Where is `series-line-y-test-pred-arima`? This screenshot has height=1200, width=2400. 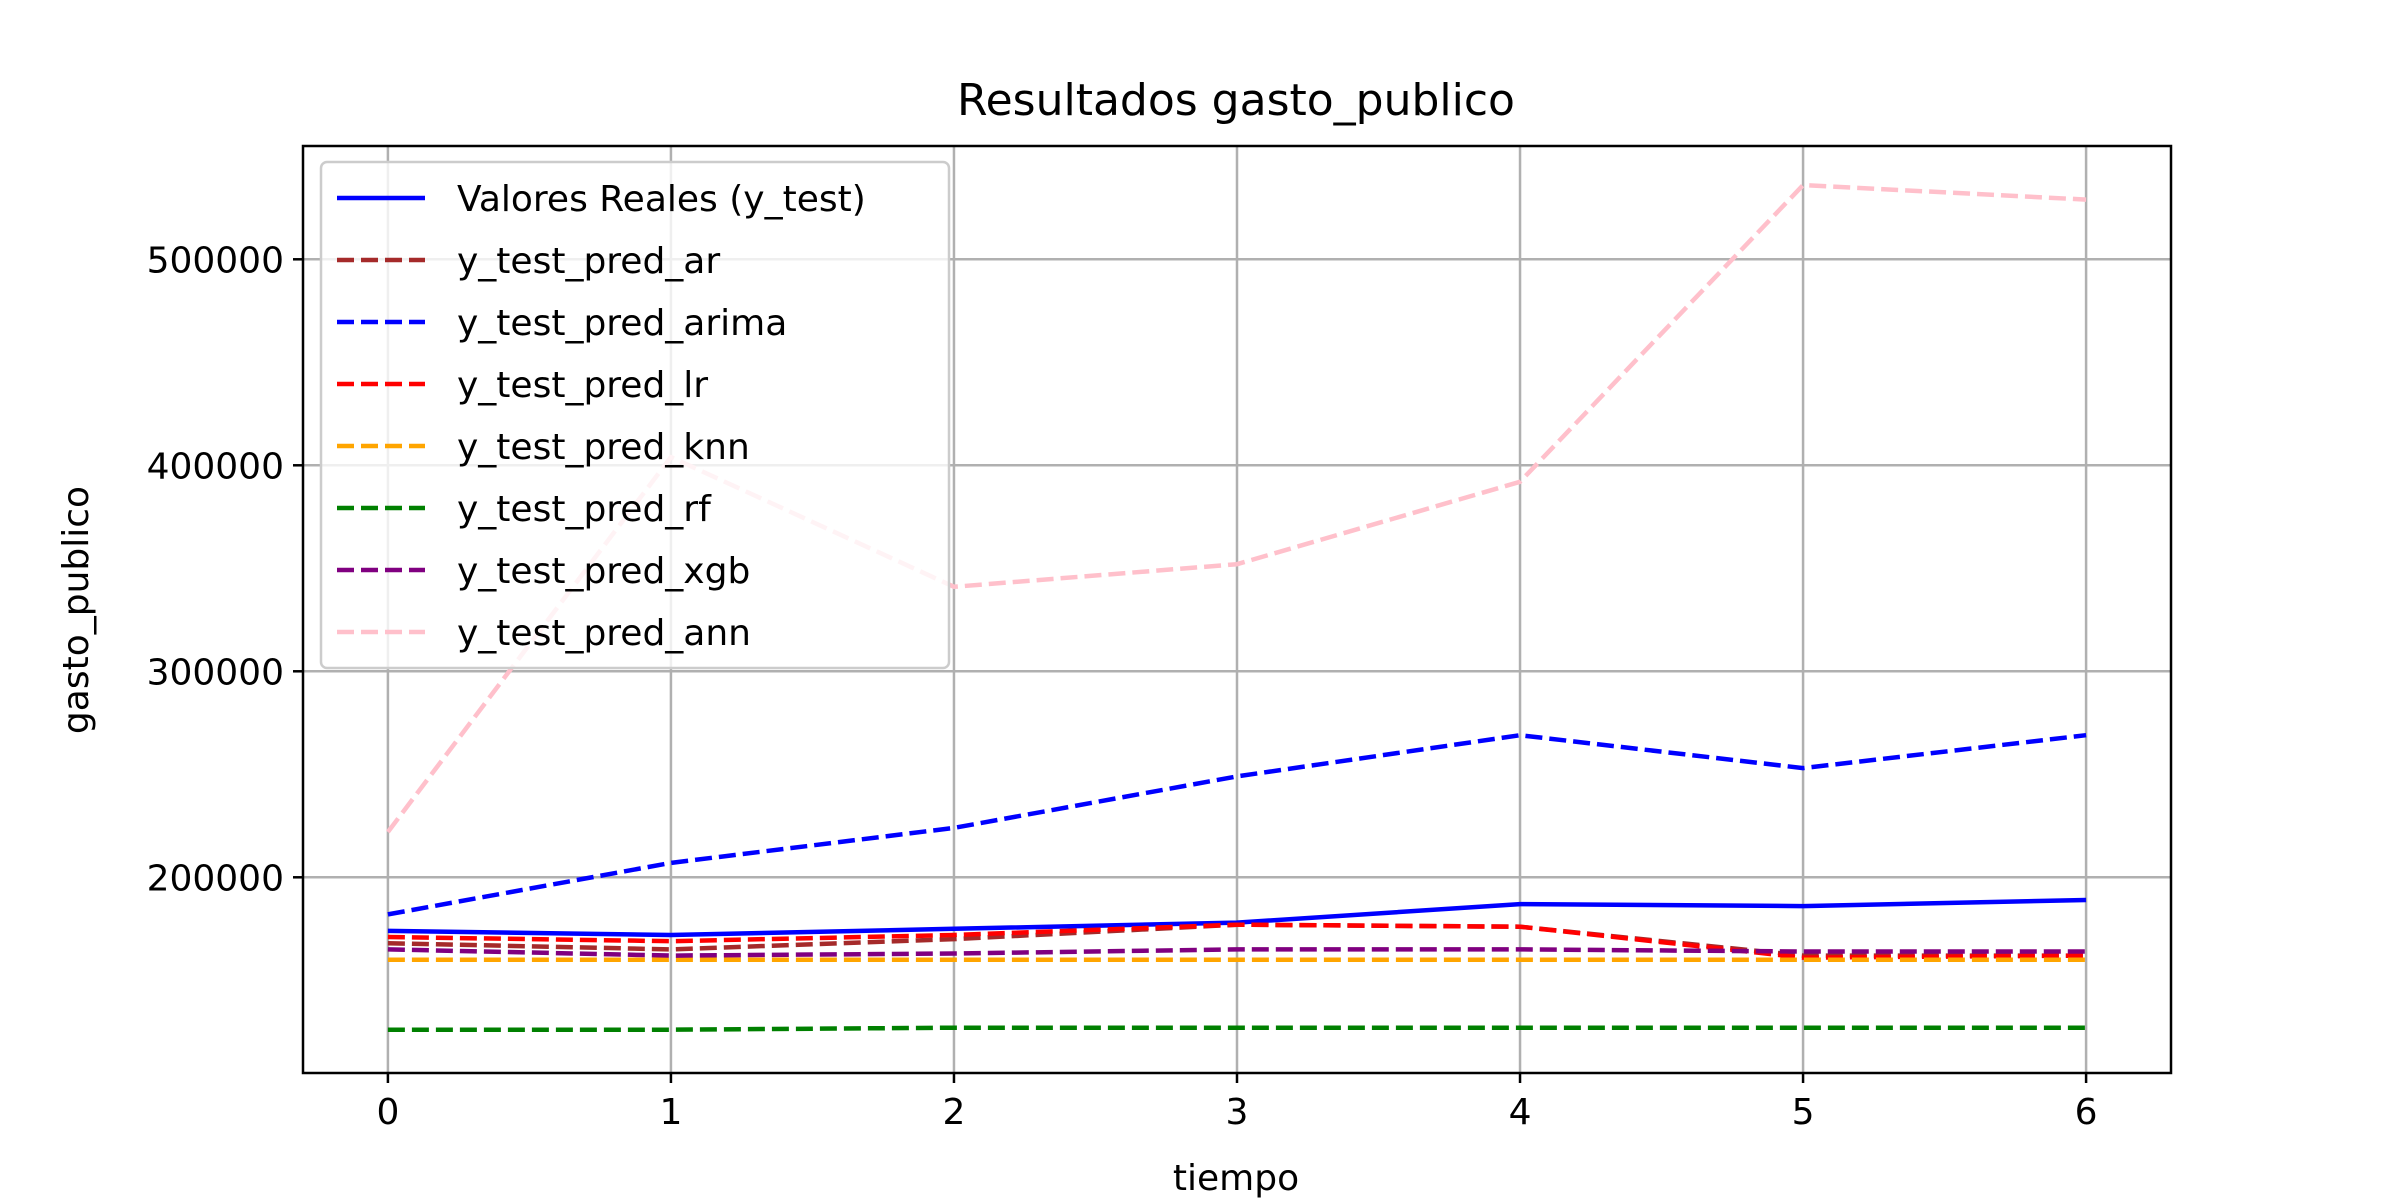
series-line-y-test-pred-arima is located at coordinates (1237, 824).